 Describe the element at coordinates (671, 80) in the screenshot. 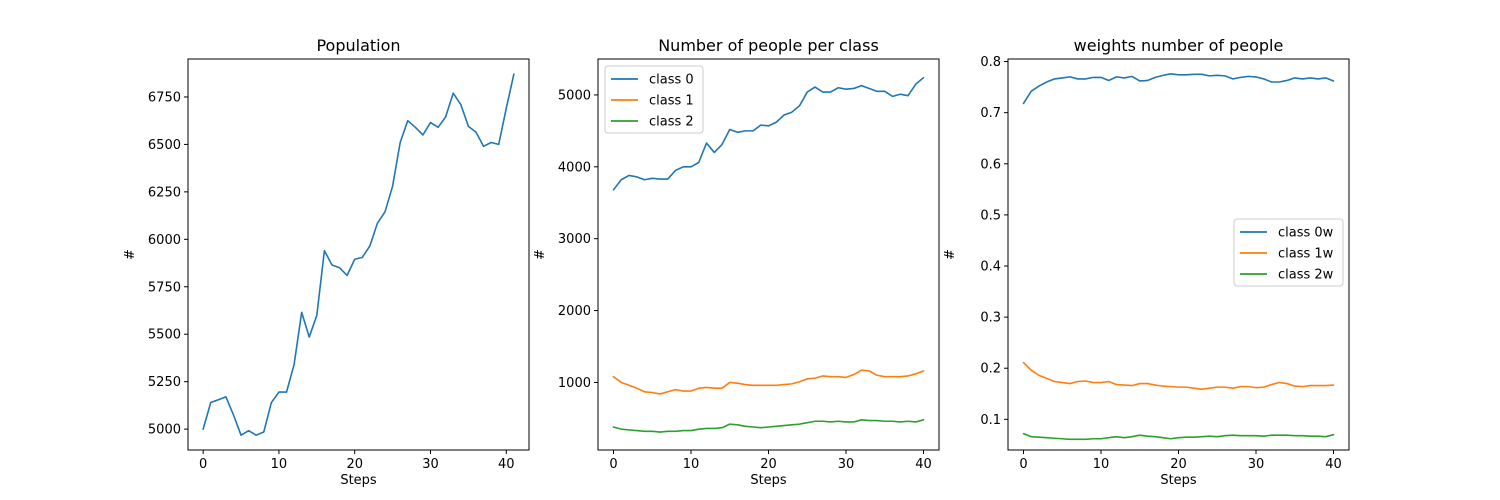

I see `legend-entry: class 0` at that location.